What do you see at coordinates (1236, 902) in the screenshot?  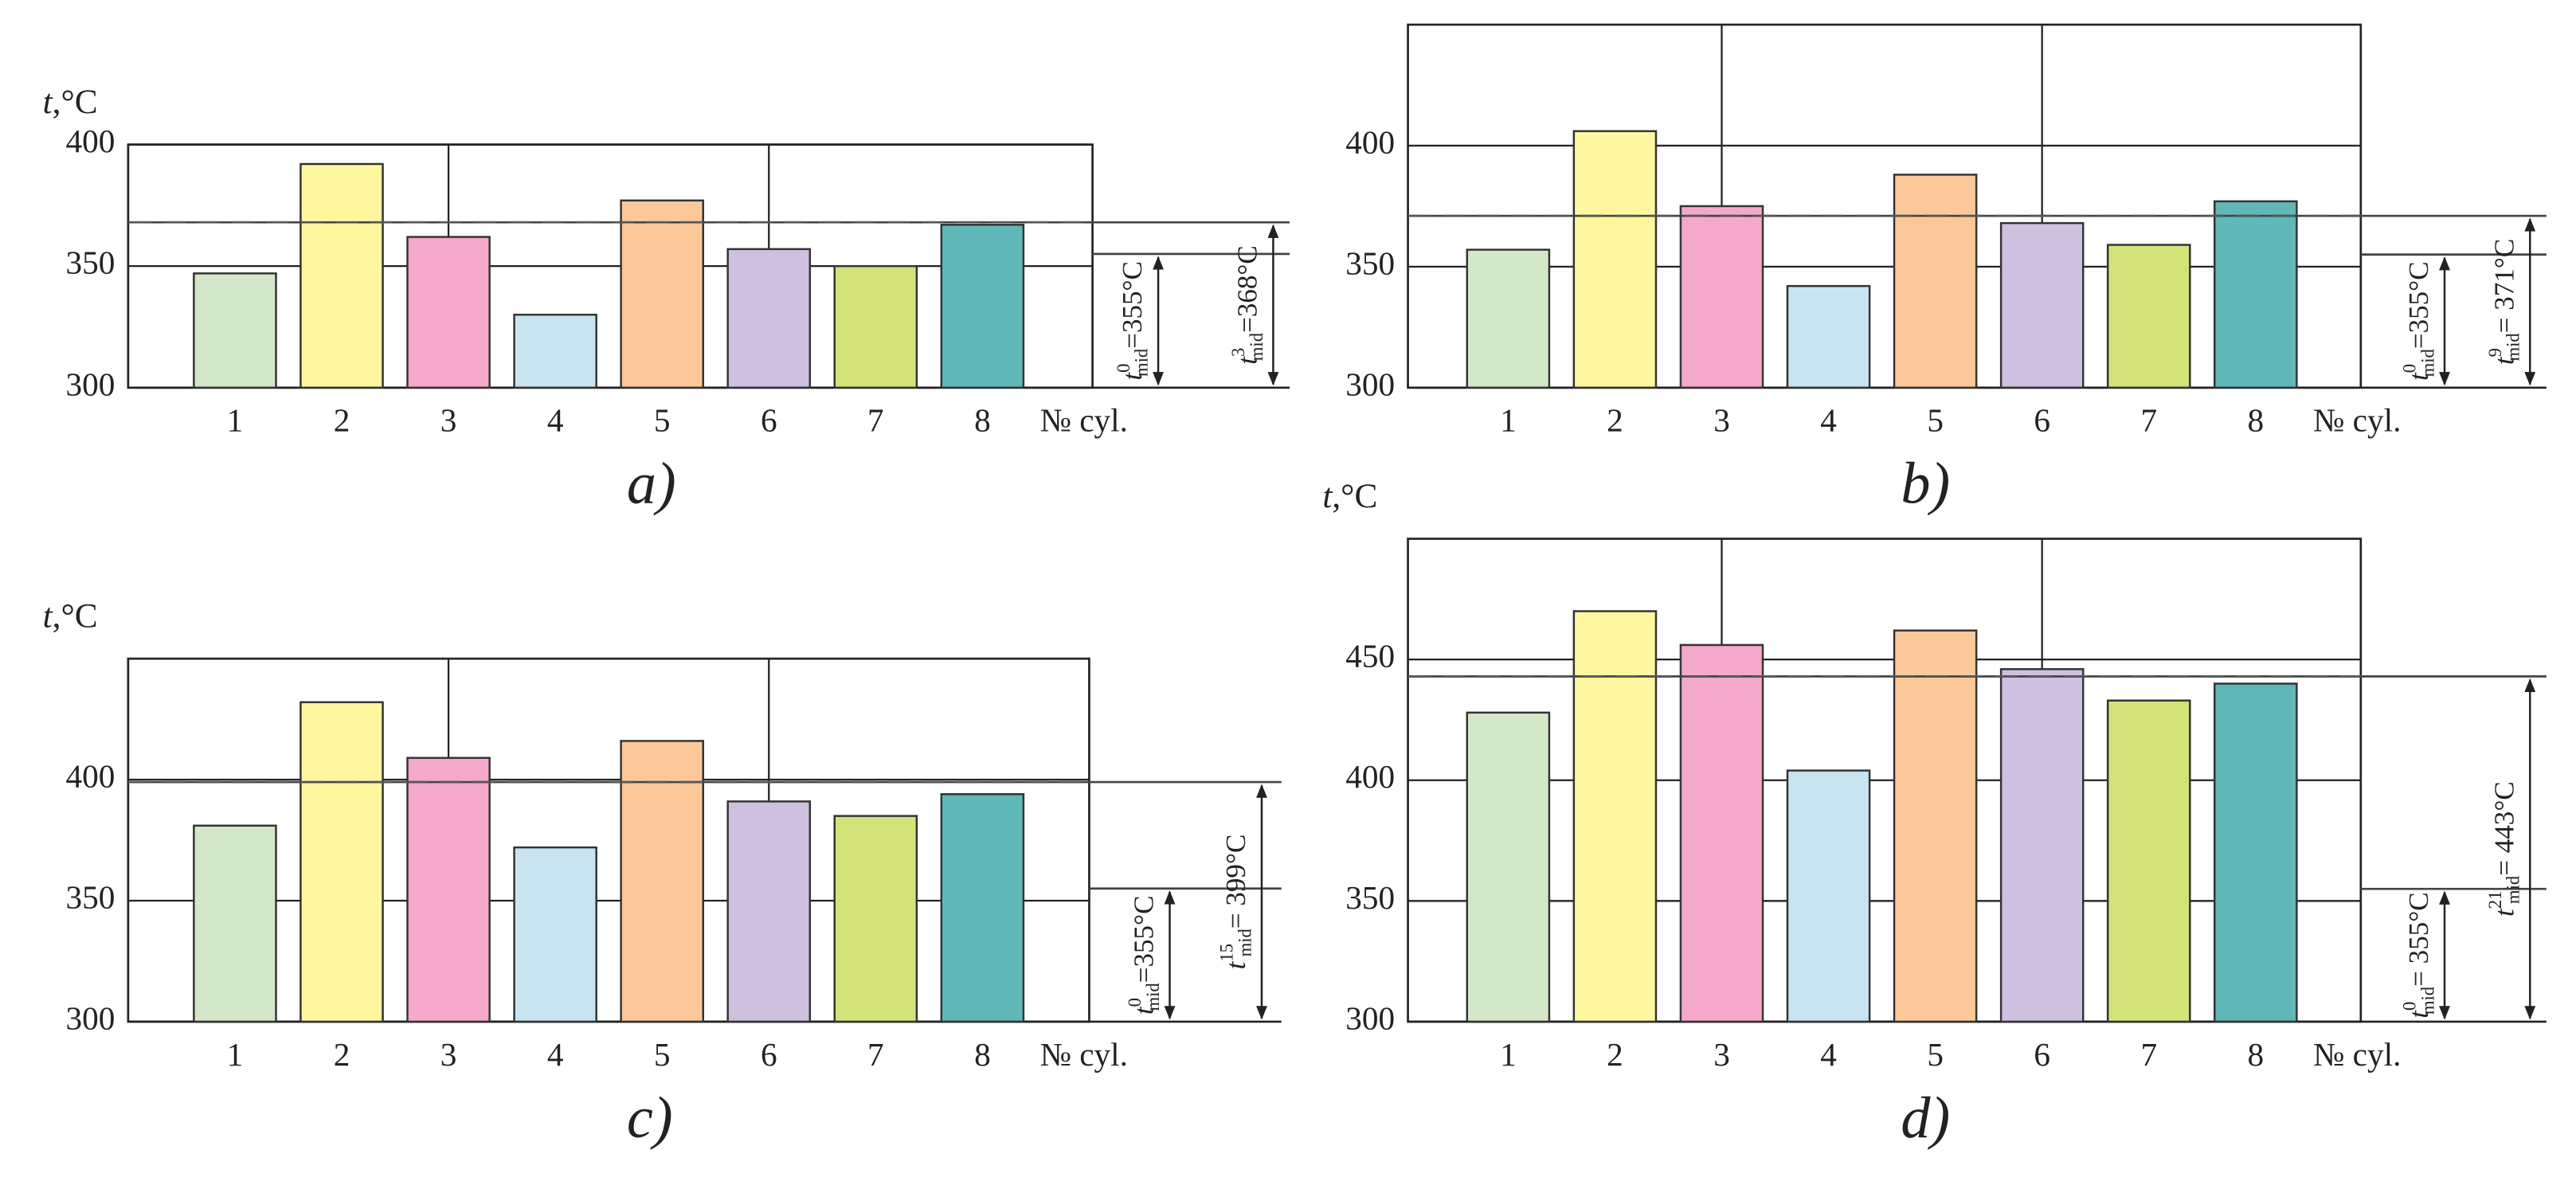 I see `reference-label: t15mid= 399°C` at bounding box center [1236, 902].